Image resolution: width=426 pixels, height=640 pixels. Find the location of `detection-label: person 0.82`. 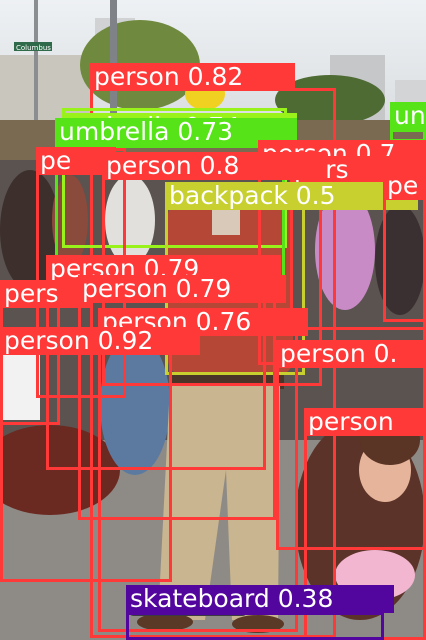

detection-label: person 0.82 is located at coordinates (192, 77).